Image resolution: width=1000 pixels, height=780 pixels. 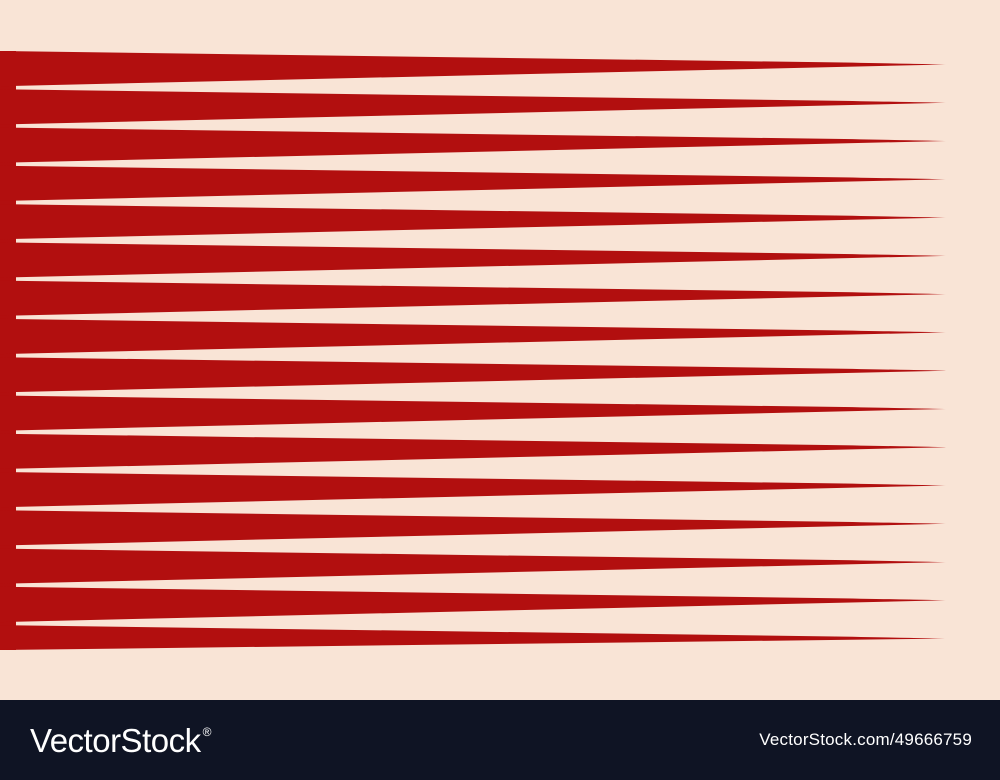 I want to click on brand-name: VectorStock, so click(x=115, y=740).